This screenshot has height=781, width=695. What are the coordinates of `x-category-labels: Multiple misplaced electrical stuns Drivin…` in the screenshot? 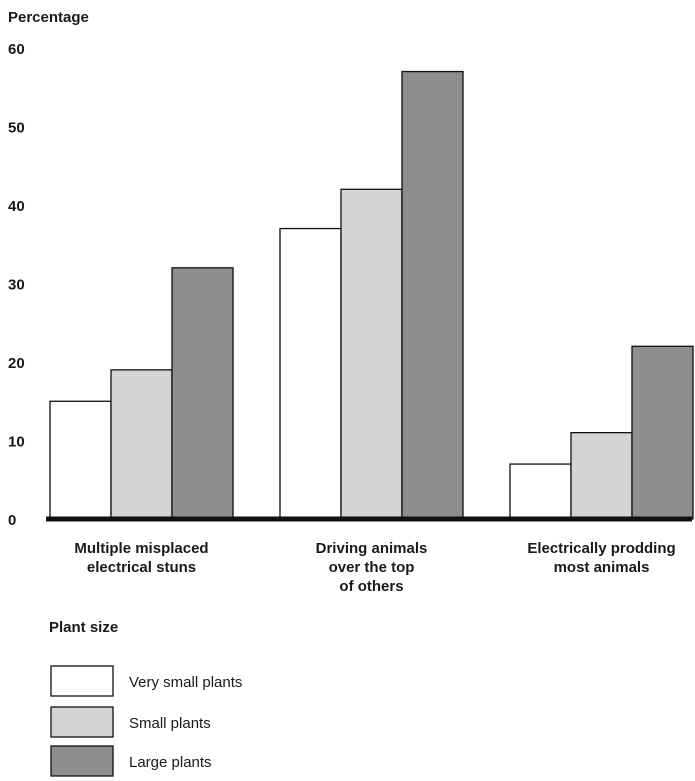 It's located at (374, 567).